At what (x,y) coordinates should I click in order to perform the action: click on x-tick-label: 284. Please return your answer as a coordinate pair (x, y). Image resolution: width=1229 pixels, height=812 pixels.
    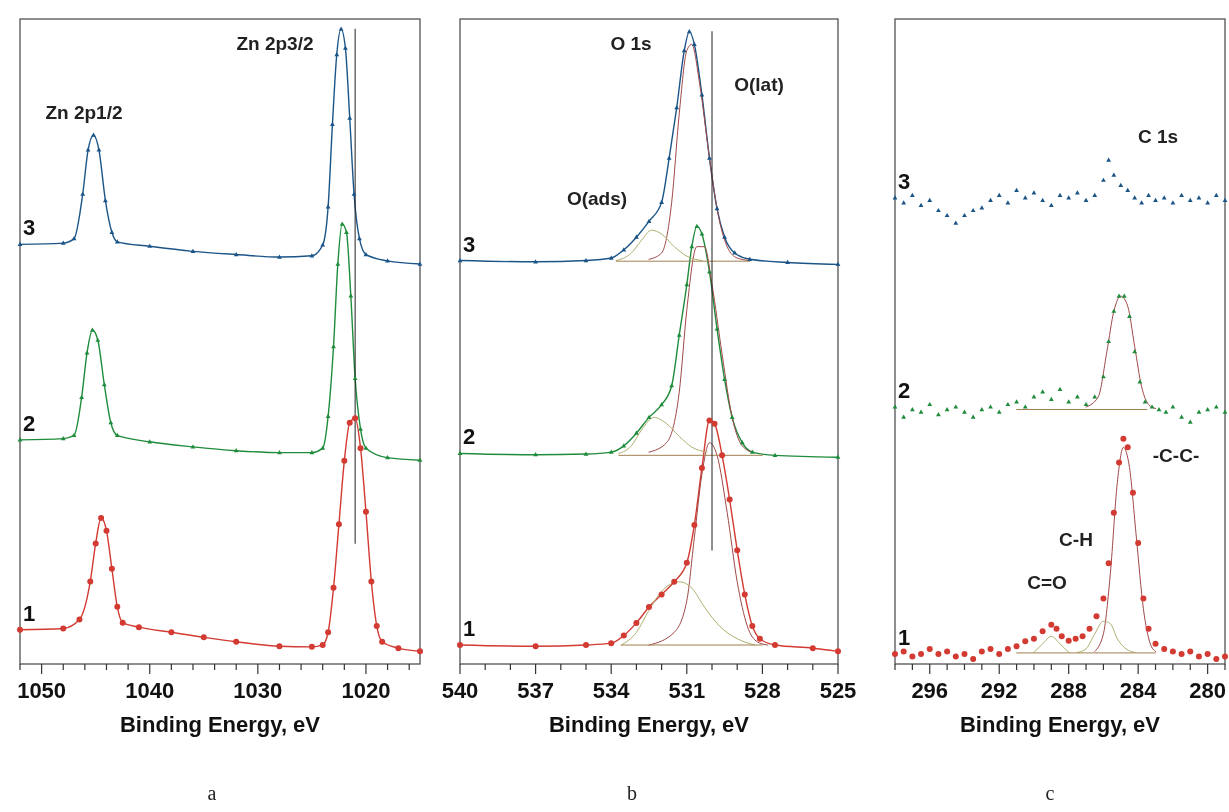
    Looking at the image, I should click on (1138, 690).